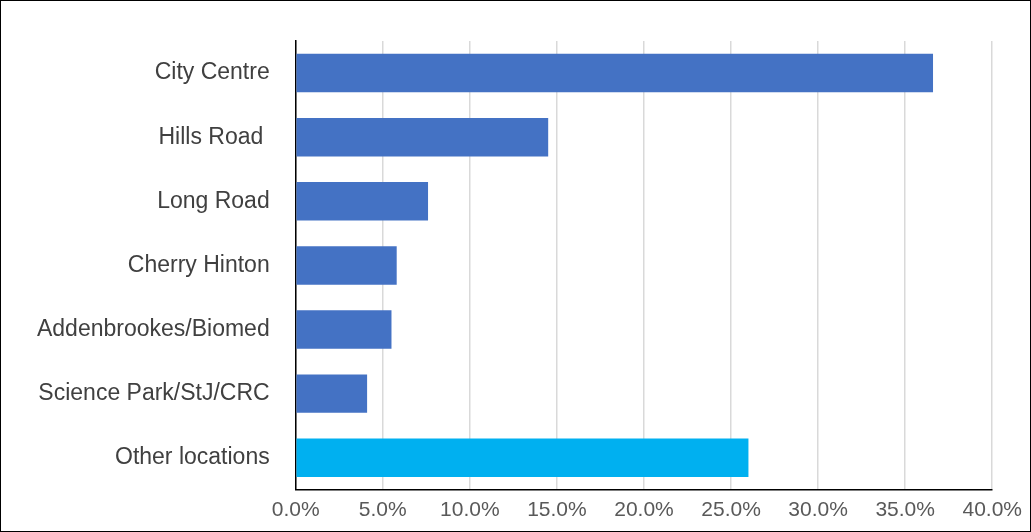 Image resolution: width=1031 pixels, height=532 pixels. I want to click on y-tick-label: Addenbrookes/Biomed, so click(153, 327).